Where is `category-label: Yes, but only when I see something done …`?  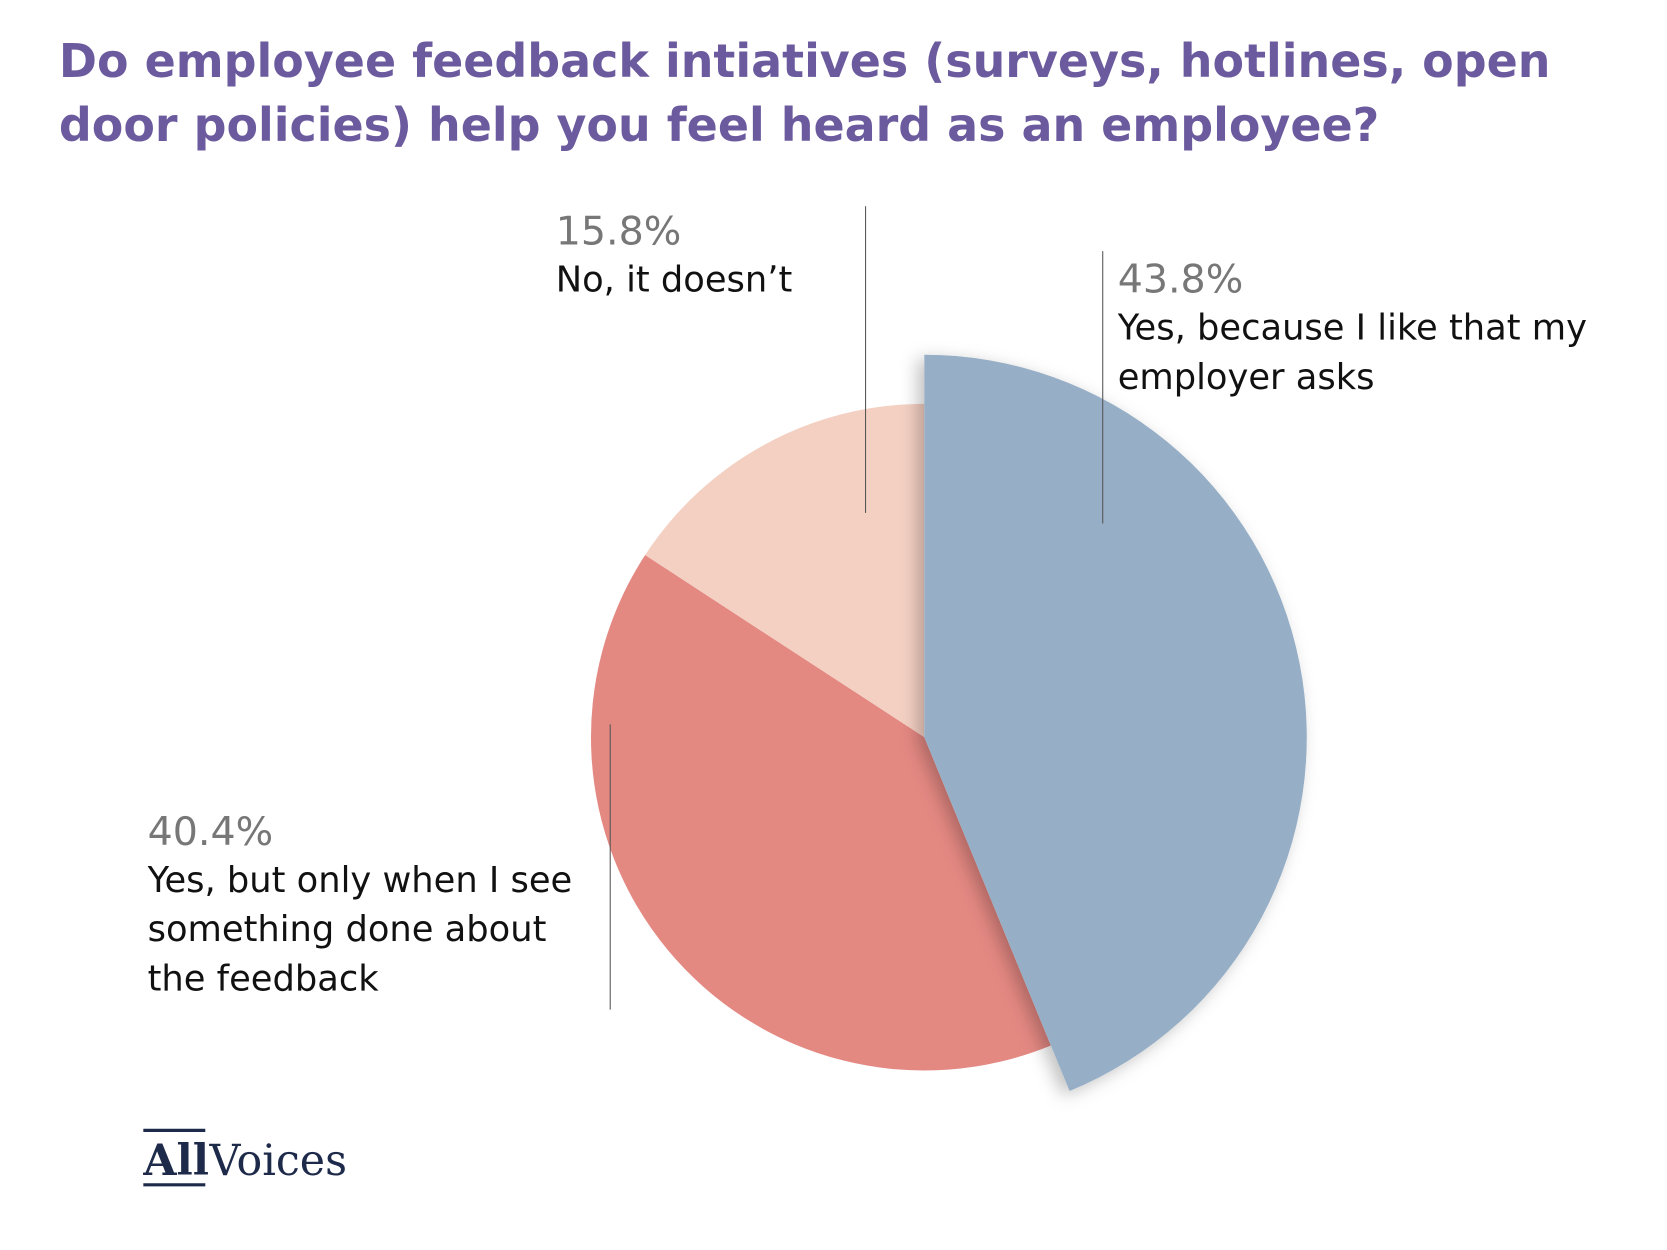 category-label: Yes, but only when I see something done … is located at coordinates (360, 928).